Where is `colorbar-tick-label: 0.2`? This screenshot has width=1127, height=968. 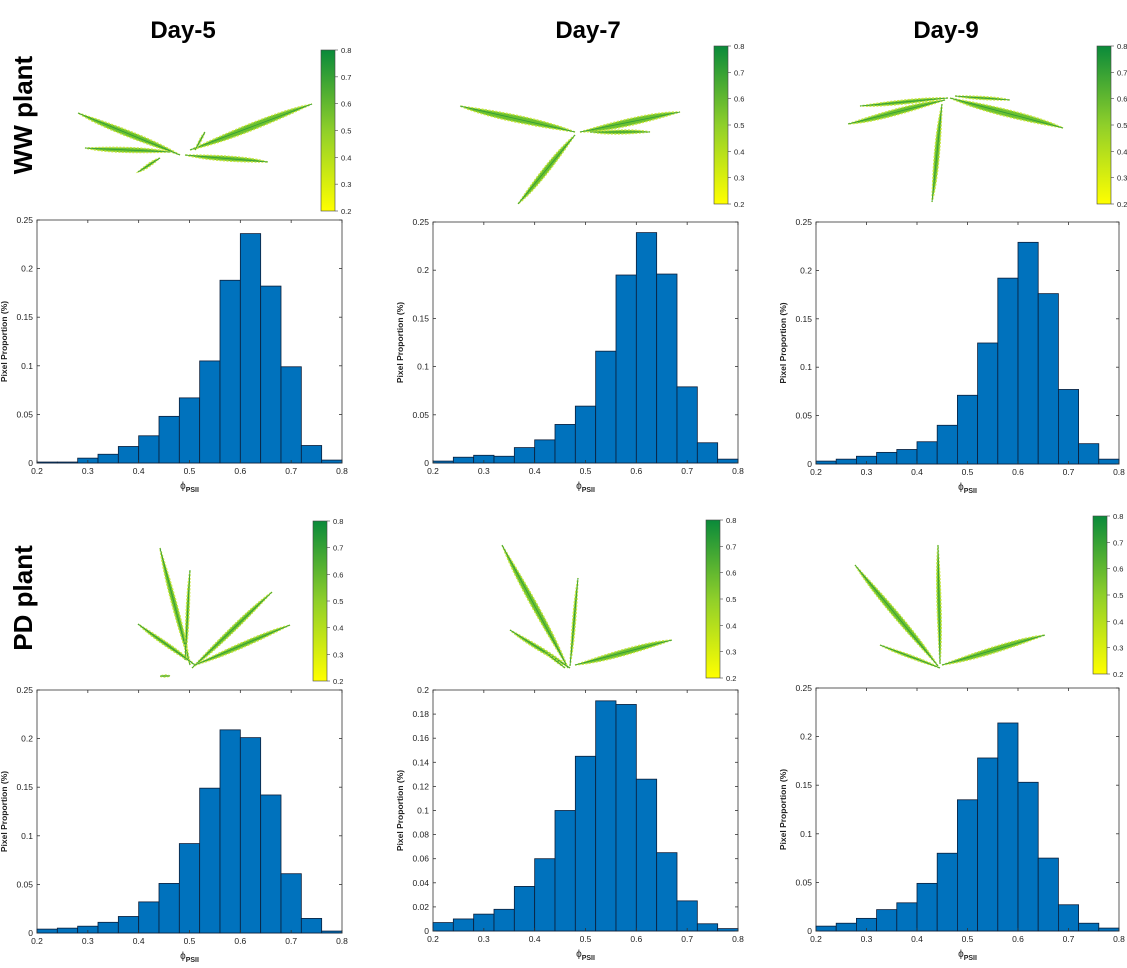 colorbar-tick-label: 0.2 is located at coordinates (1118, 674).